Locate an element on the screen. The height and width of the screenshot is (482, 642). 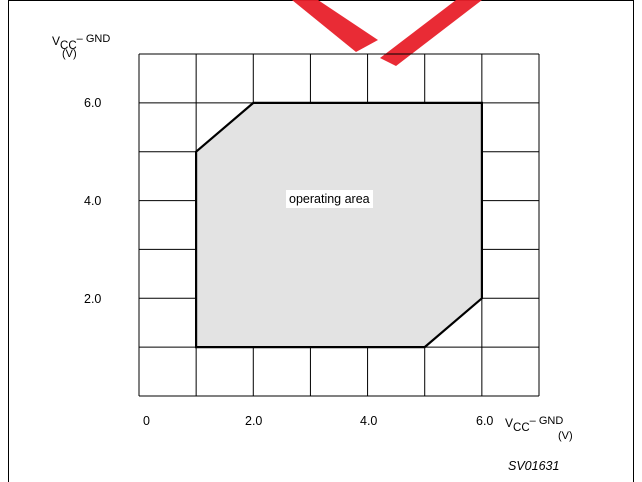
watermark-logo-left-arm is located at coordinates (335, 26).